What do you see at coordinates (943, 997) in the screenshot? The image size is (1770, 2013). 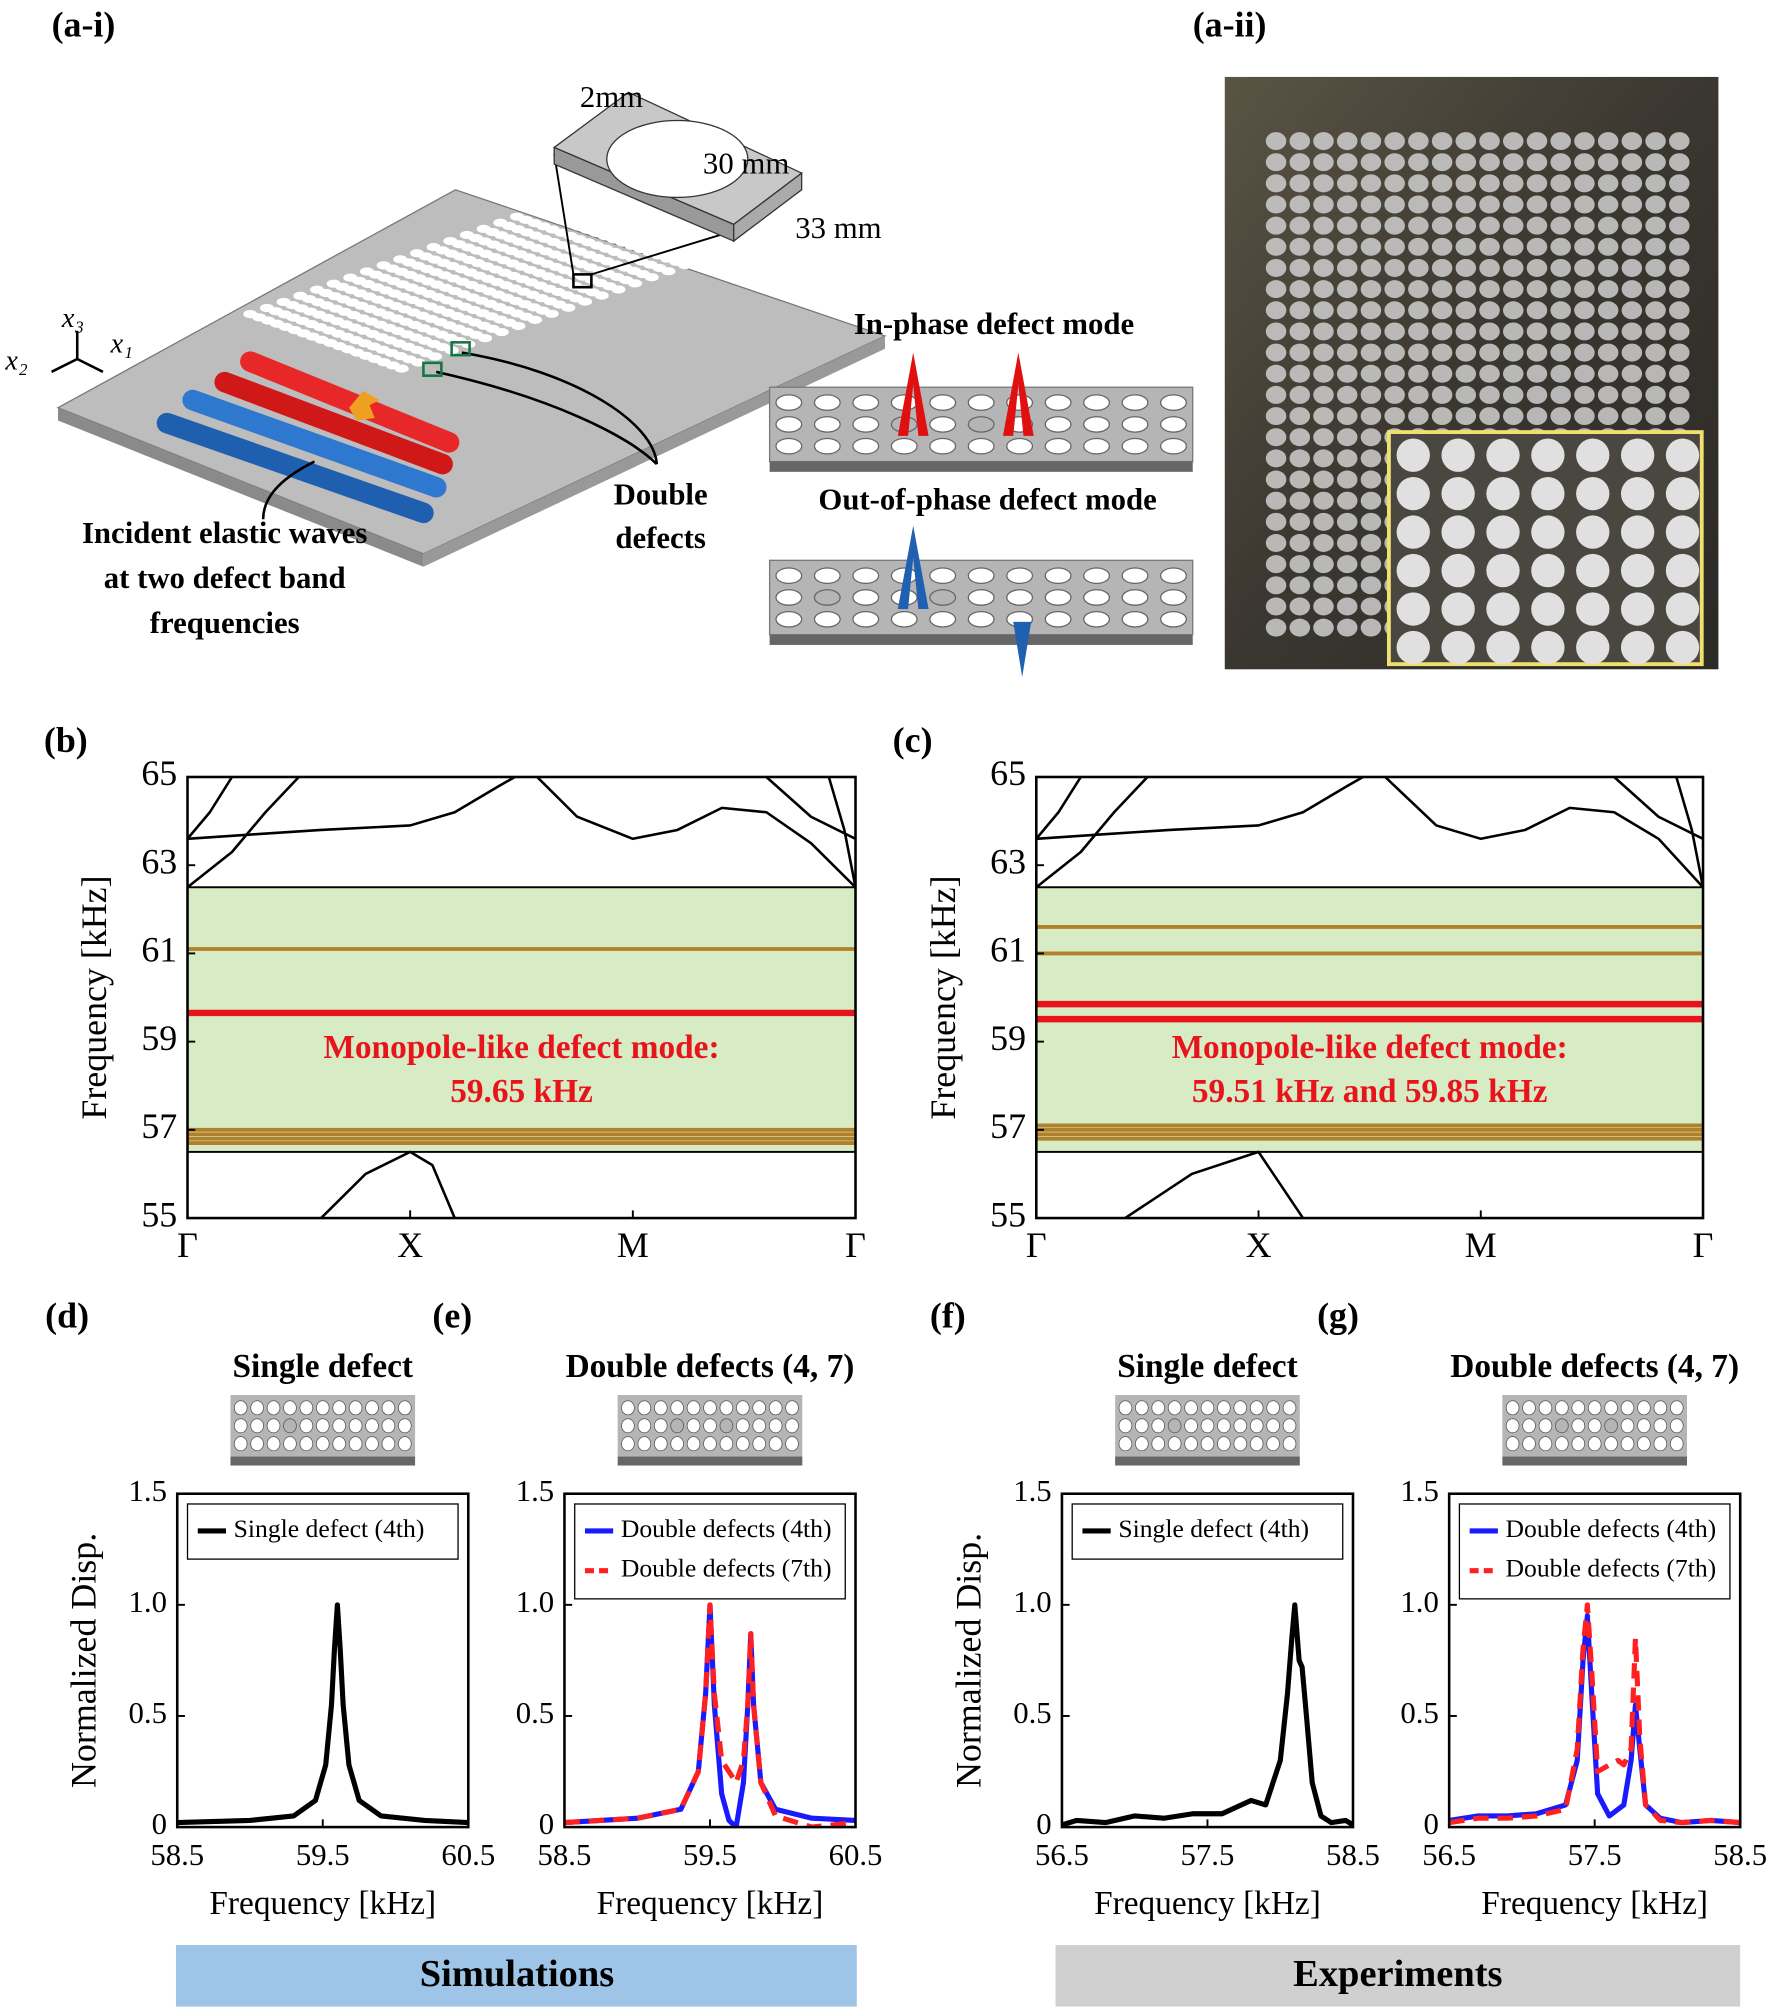 I see `y-axis-label: Frequency [kHz]` at bounding box center [943, 997].